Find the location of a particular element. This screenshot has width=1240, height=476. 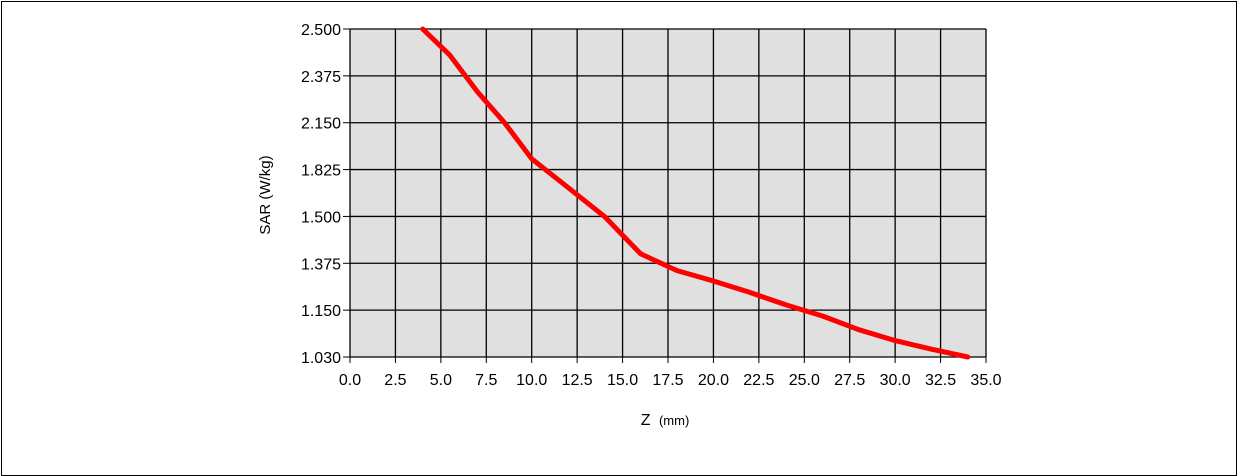

y-tick-label: 1.825 is located at coordinates (321, 171).